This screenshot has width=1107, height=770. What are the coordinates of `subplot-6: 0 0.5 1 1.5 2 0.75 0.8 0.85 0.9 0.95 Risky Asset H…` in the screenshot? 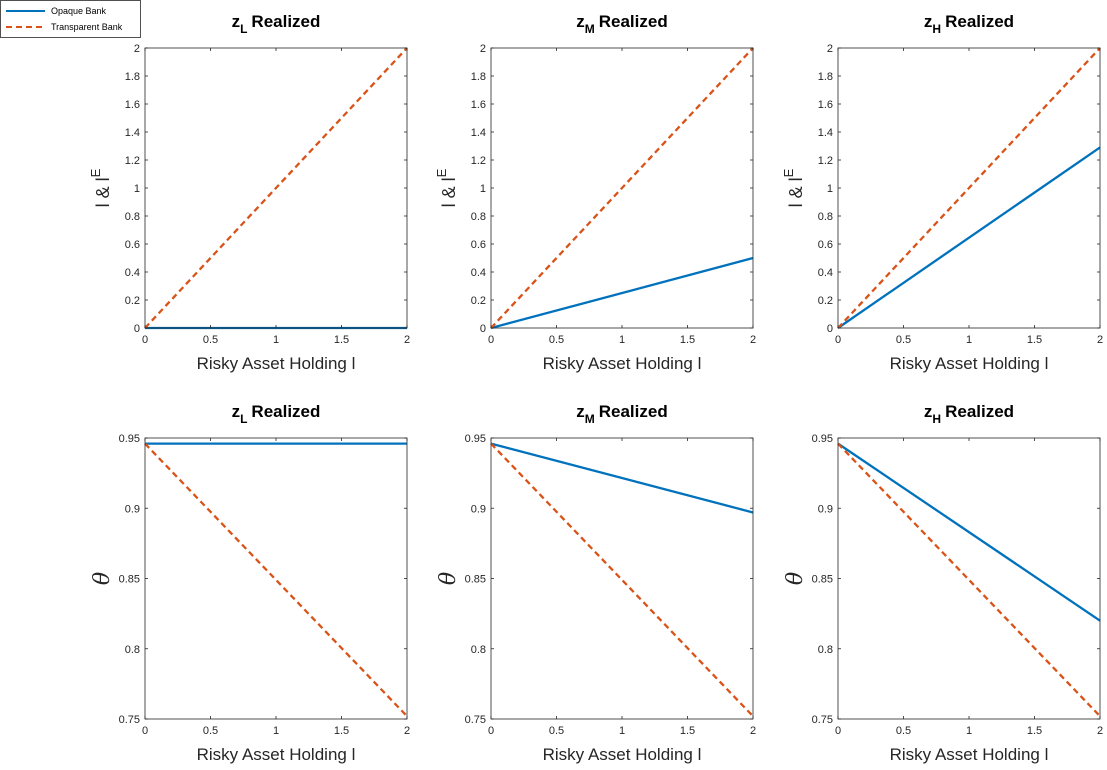 It's located at (943, 583).